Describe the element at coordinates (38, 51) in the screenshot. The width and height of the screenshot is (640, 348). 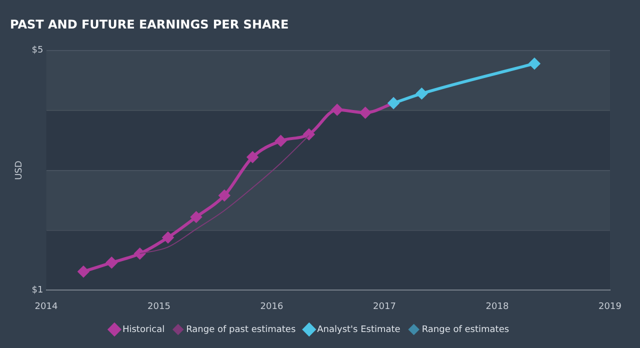
I see `y-tick-label: $5` at that location.